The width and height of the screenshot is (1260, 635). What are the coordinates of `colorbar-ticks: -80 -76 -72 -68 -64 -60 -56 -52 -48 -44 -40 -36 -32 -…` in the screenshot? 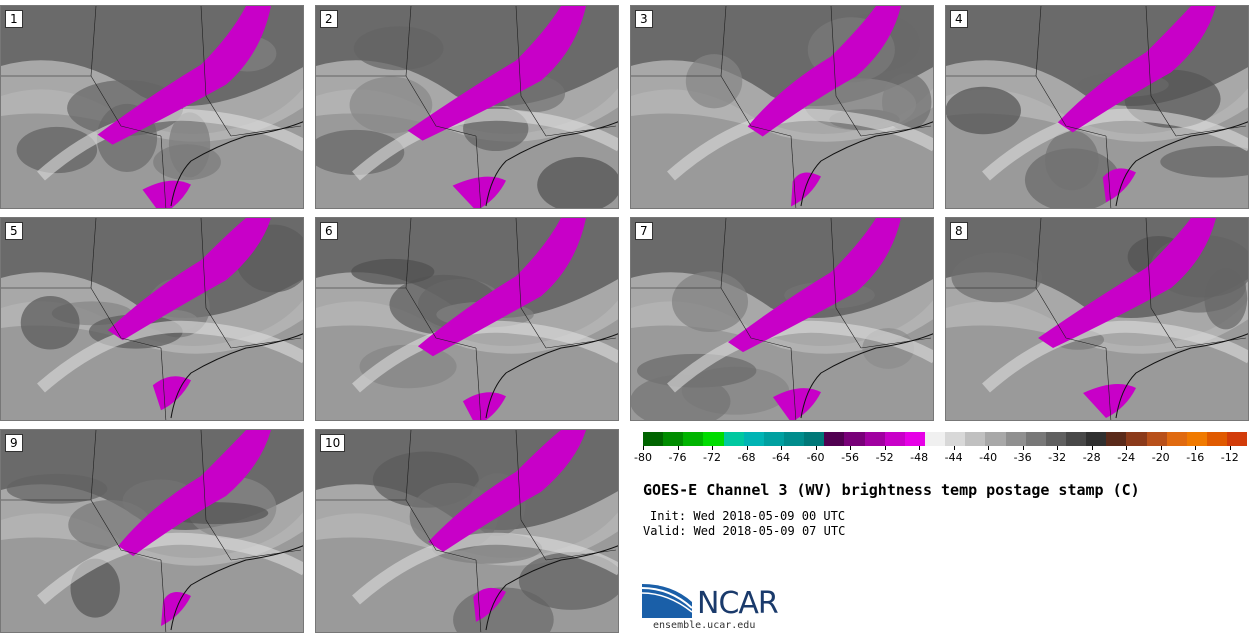 It's located at (940, 456).